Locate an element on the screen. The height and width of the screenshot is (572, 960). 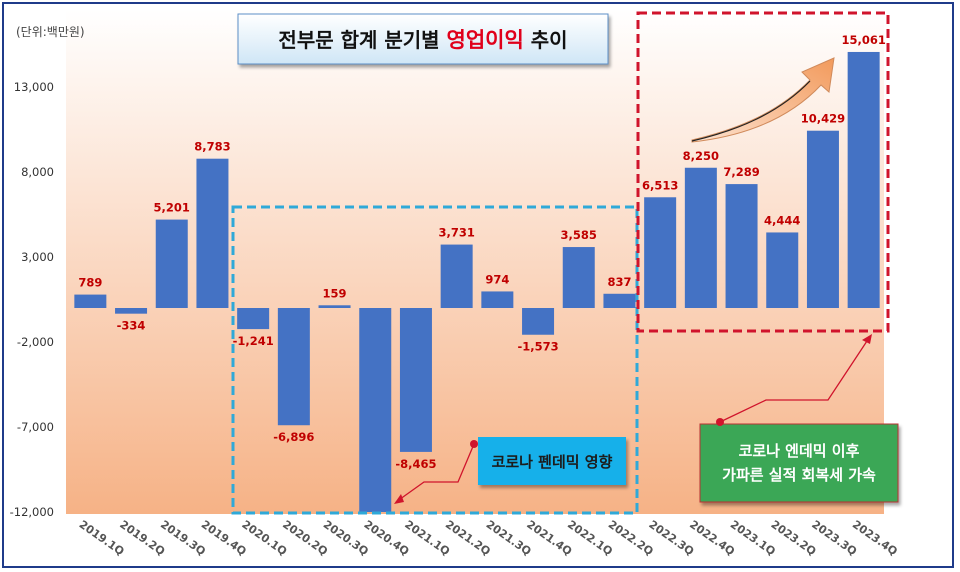
value-label-2019.4Q: 8,783 is located at coordinates (212, 147).